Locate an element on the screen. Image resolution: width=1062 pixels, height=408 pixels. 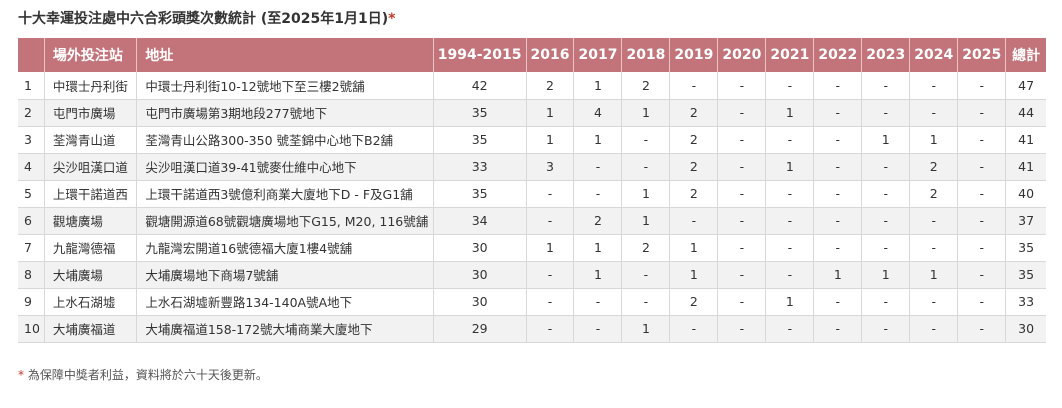
table-cell: 上環干諾道西3號億利商業大廈地下D - F及G1舖 is located at coordinates (285, 193).